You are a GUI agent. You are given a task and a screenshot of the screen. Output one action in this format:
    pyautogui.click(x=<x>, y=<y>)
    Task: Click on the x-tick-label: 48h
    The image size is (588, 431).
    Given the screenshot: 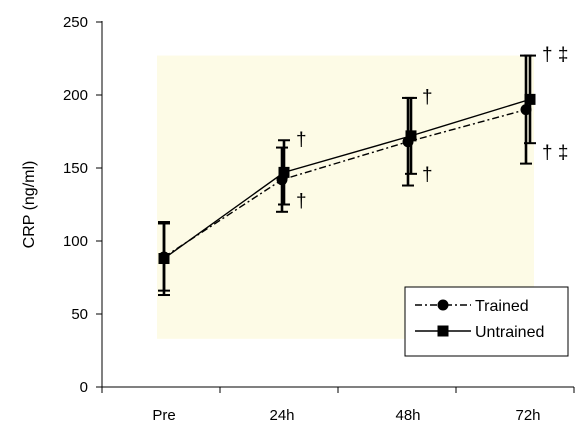 What is the action you would take?
    pyautogui.click(x=407, y=415)
    